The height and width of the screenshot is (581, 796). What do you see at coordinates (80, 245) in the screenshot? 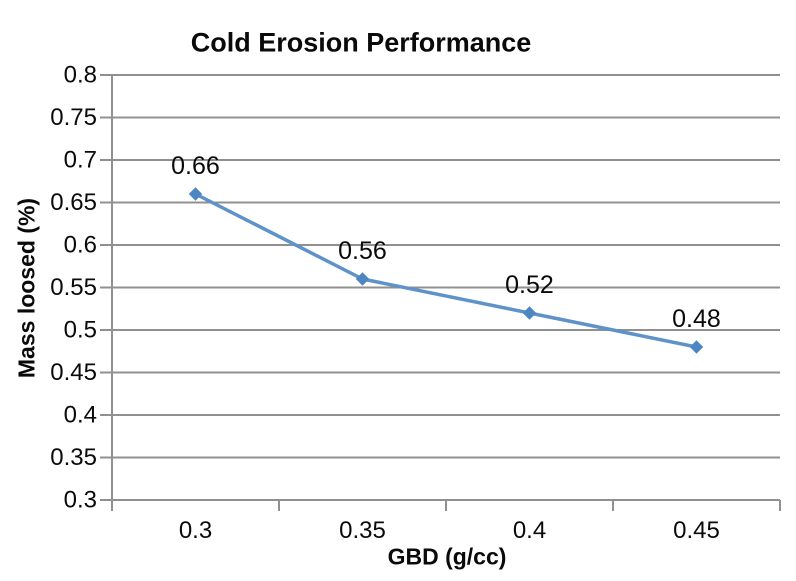
I see `y-tick-label: 0.6` at bounding box center [80, 245].